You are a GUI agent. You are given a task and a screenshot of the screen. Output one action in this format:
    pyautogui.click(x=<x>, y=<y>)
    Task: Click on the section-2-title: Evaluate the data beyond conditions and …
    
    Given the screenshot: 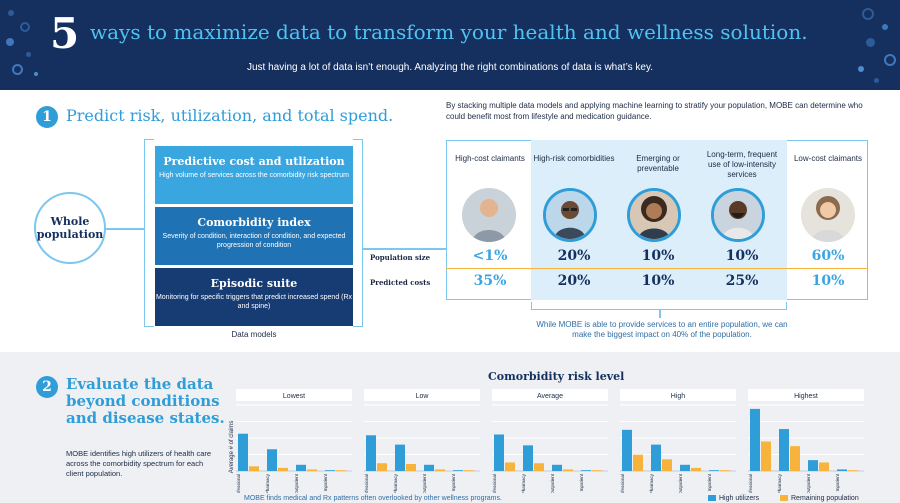 What is the action you would take?
    pyautogui.click(x=145, y=401)
    